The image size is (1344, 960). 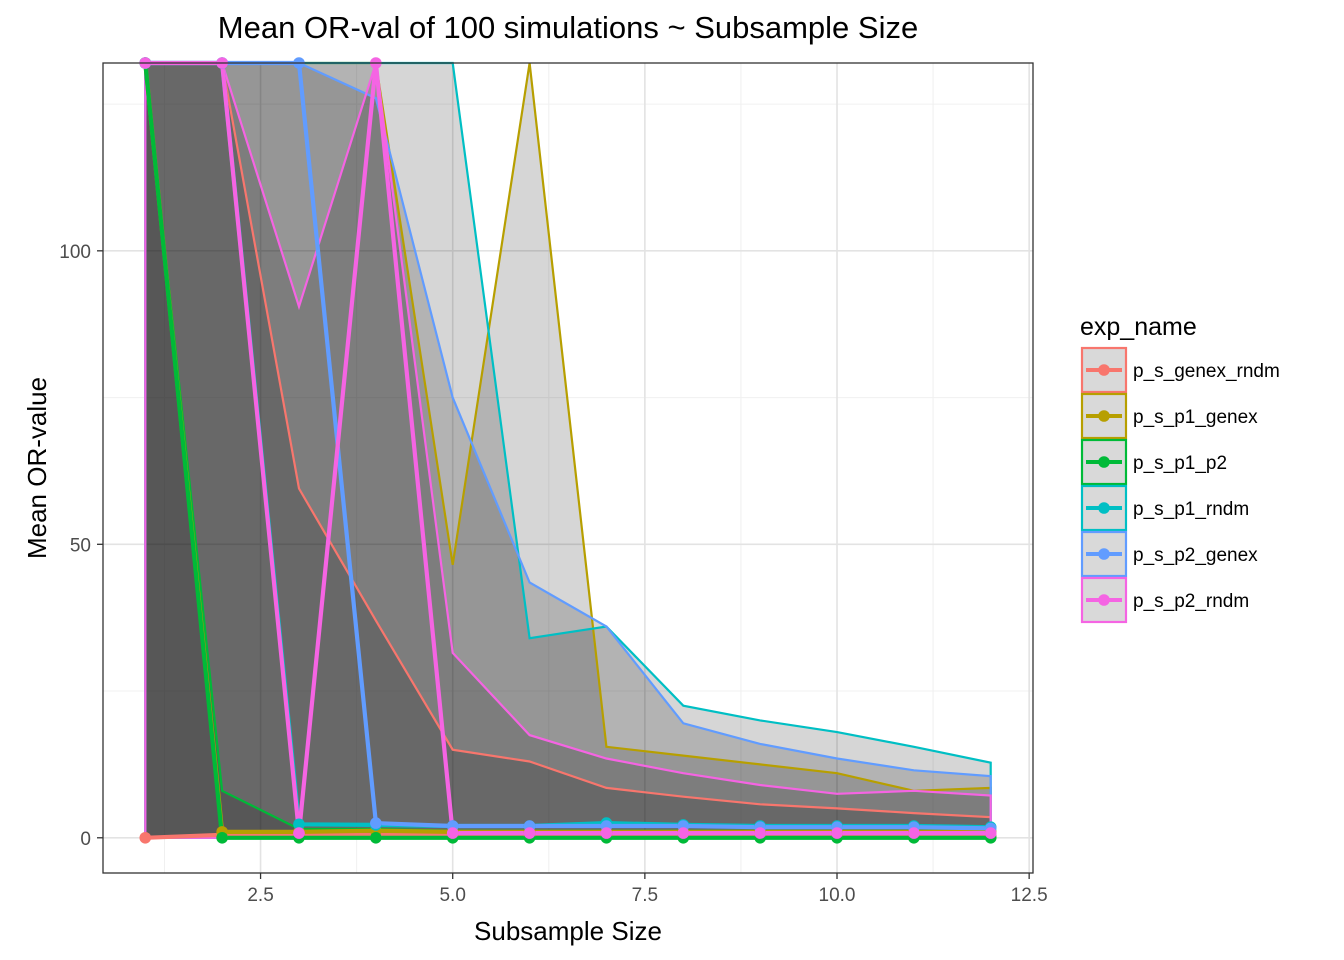 I want to click on x-tick-label: 12.5, so click(x=1029, y=895).